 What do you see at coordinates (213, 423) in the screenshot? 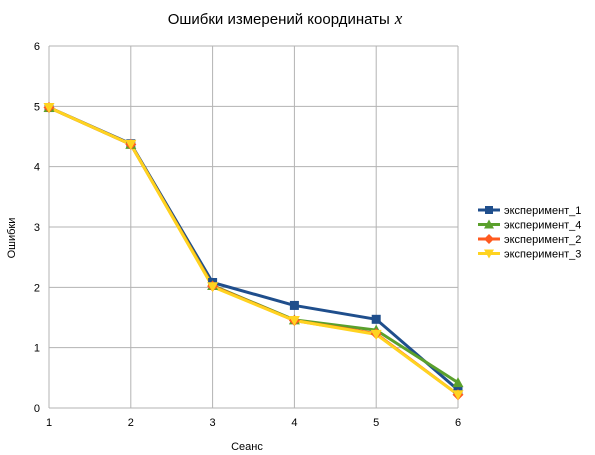
I see `x-tick-label: 3` at bounding box center [213, 423].